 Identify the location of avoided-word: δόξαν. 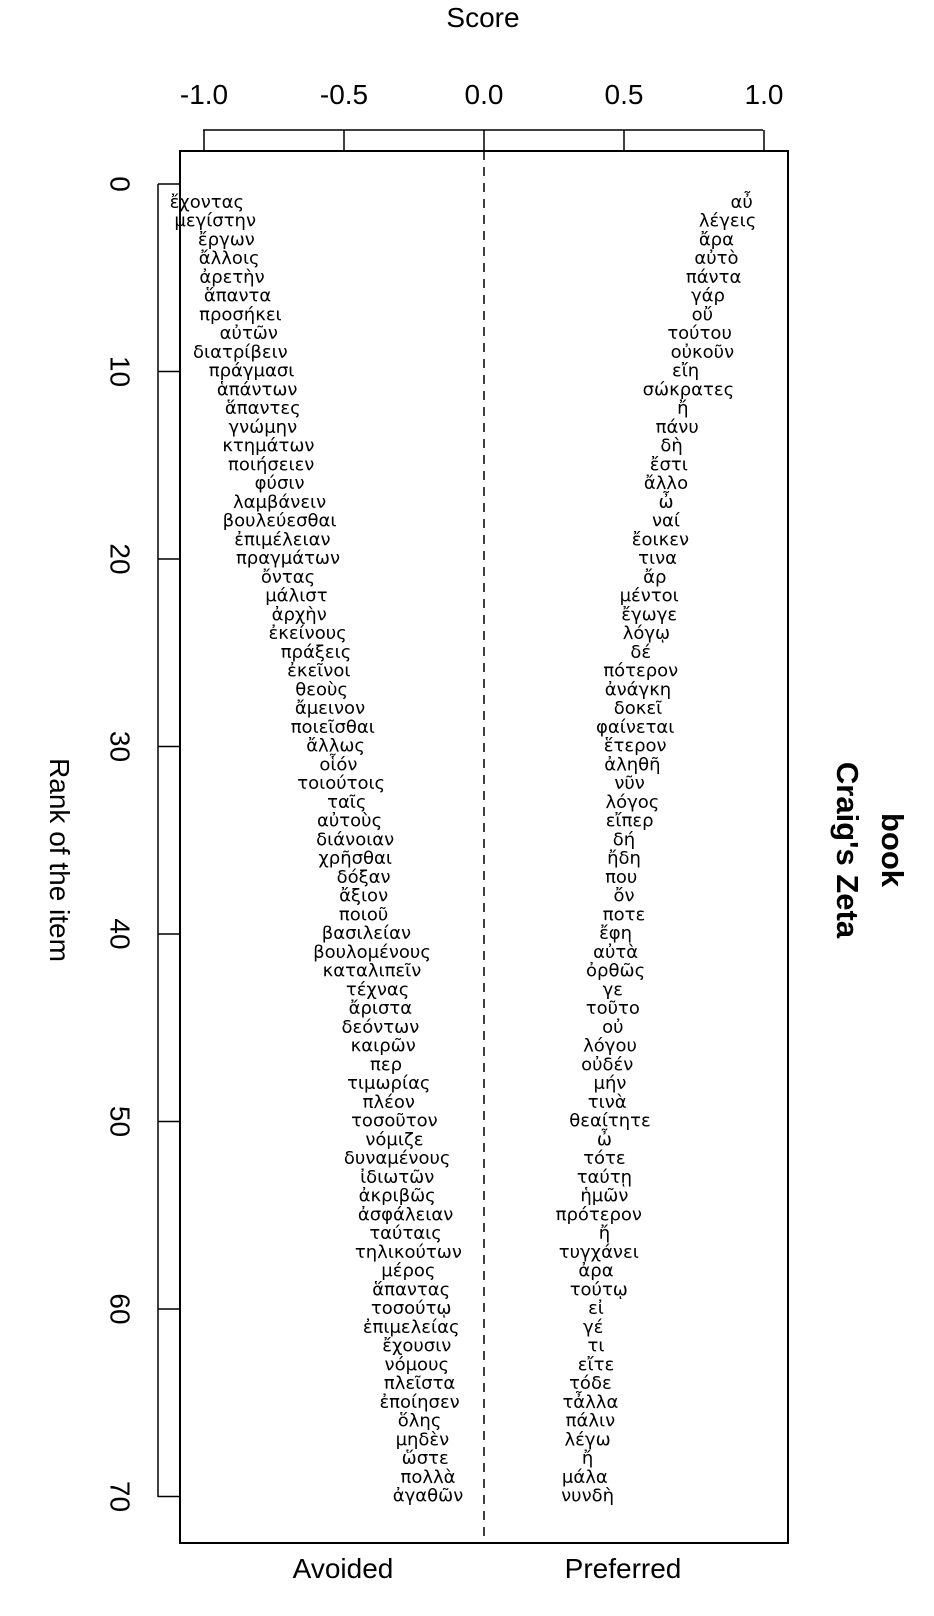
(364, 877).